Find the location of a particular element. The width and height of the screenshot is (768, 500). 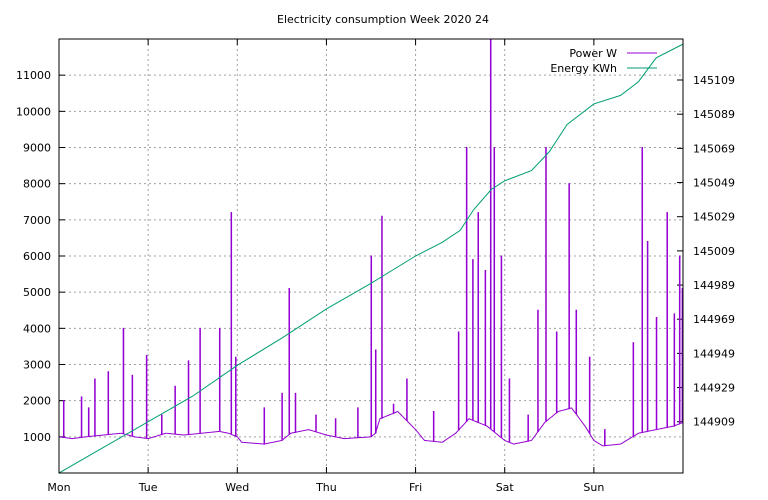

x-tick-label: Mon is located at coordinates (58, 487).